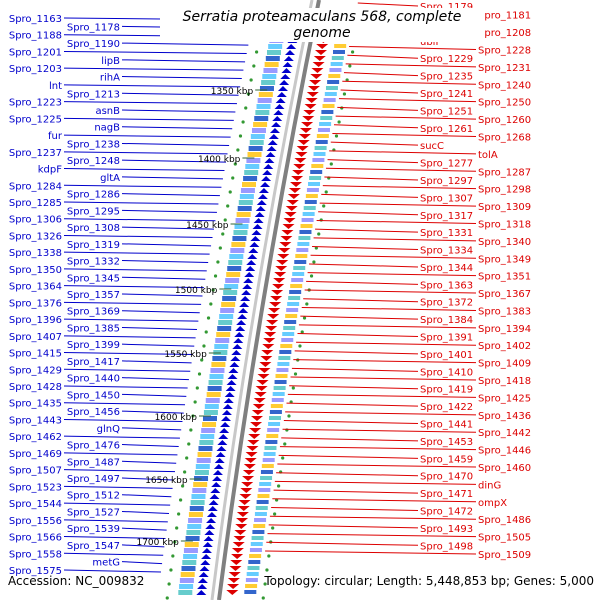  What do you see at coordinates (446, 216) in the screenshot?
I see `gene-label-right: Spro_1317` at bounding box center [446, 216].